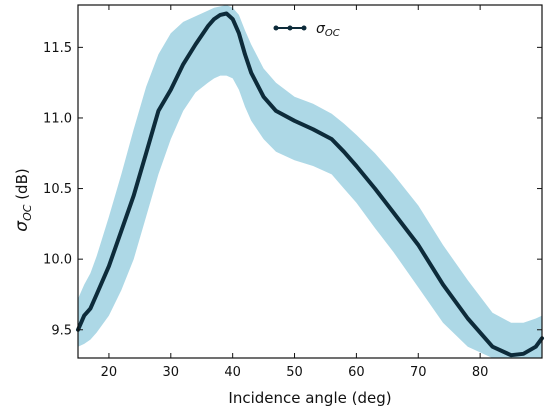  What do you see at coordinates (57, 189) in the screenshot?
I see `y-tick-label: 10.5` at bounding box center [57, 189].